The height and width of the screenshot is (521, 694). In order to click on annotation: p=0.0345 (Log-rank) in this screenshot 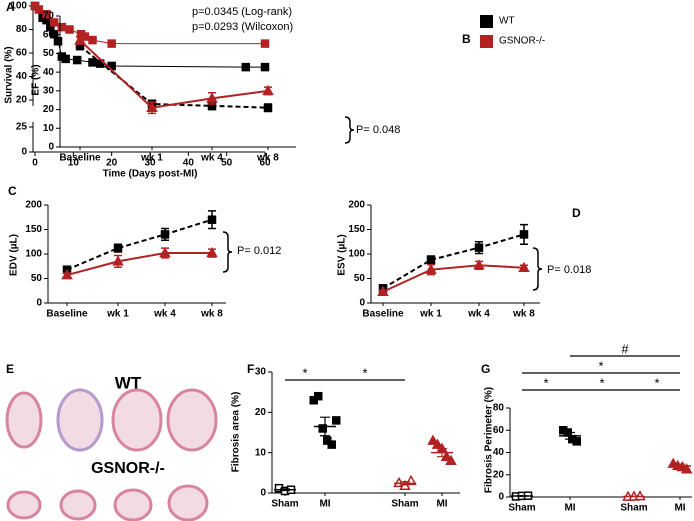, I will do `click(242, 12)`.